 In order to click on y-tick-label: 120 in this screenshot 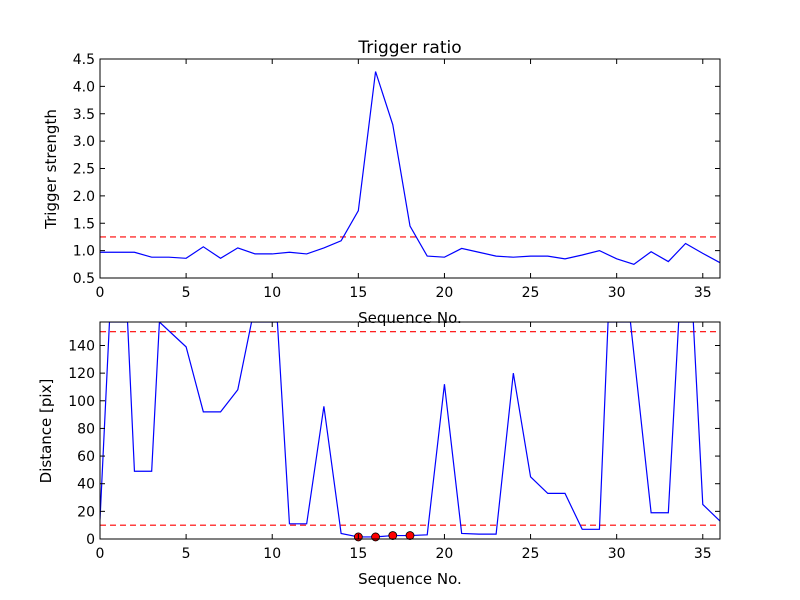, I will do `click(81, 374)`.